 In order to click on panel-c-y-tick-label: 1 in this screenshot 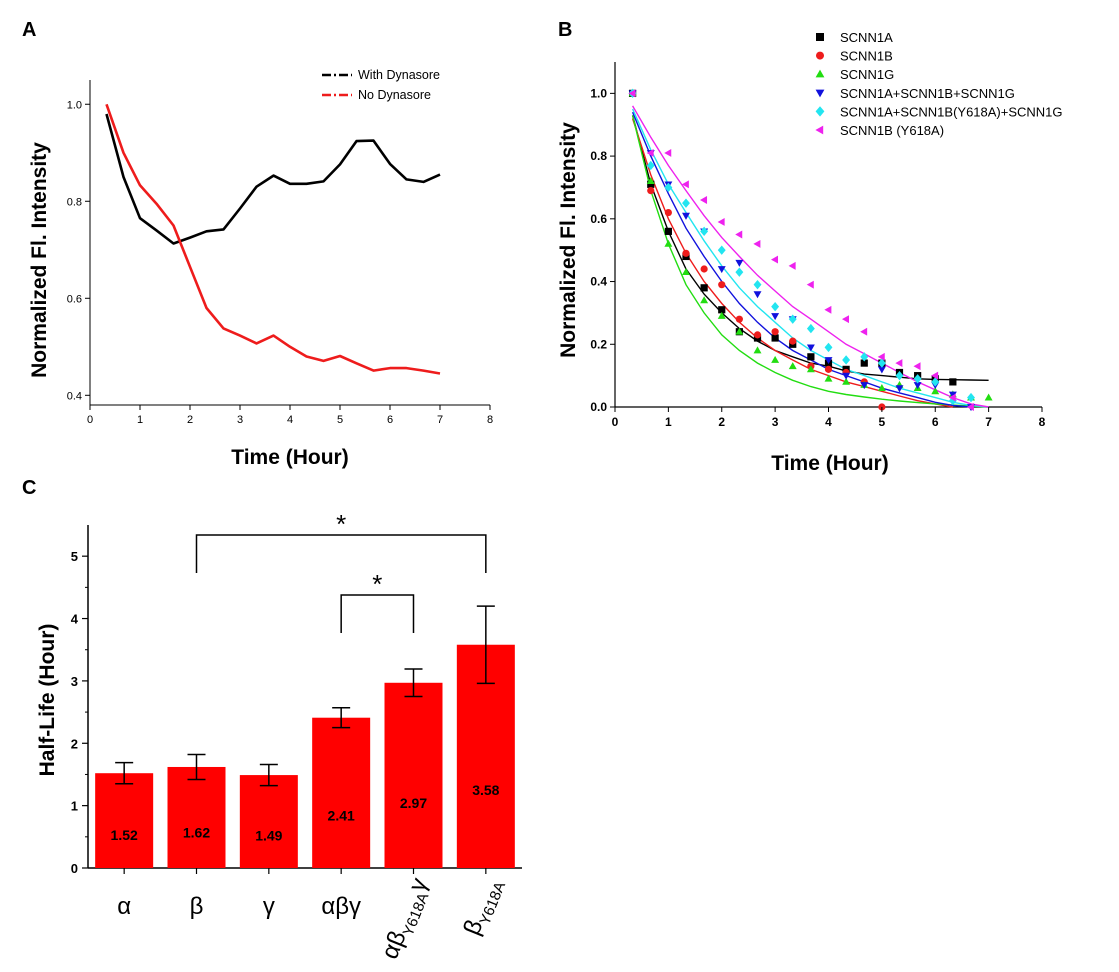, I will do `click(74, 806)`.